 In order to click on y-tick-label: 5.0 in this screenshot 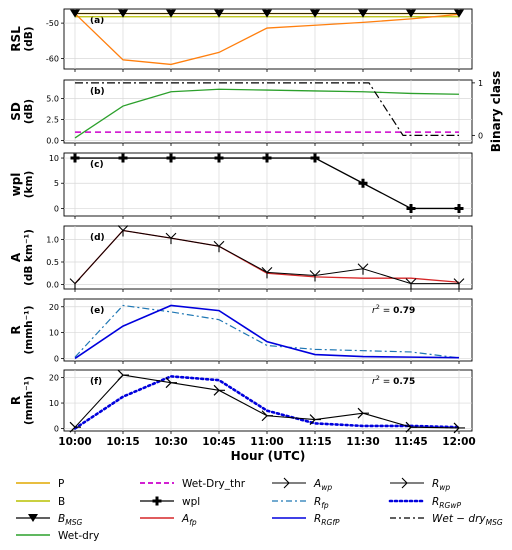, I will do `click(52, 98)`.